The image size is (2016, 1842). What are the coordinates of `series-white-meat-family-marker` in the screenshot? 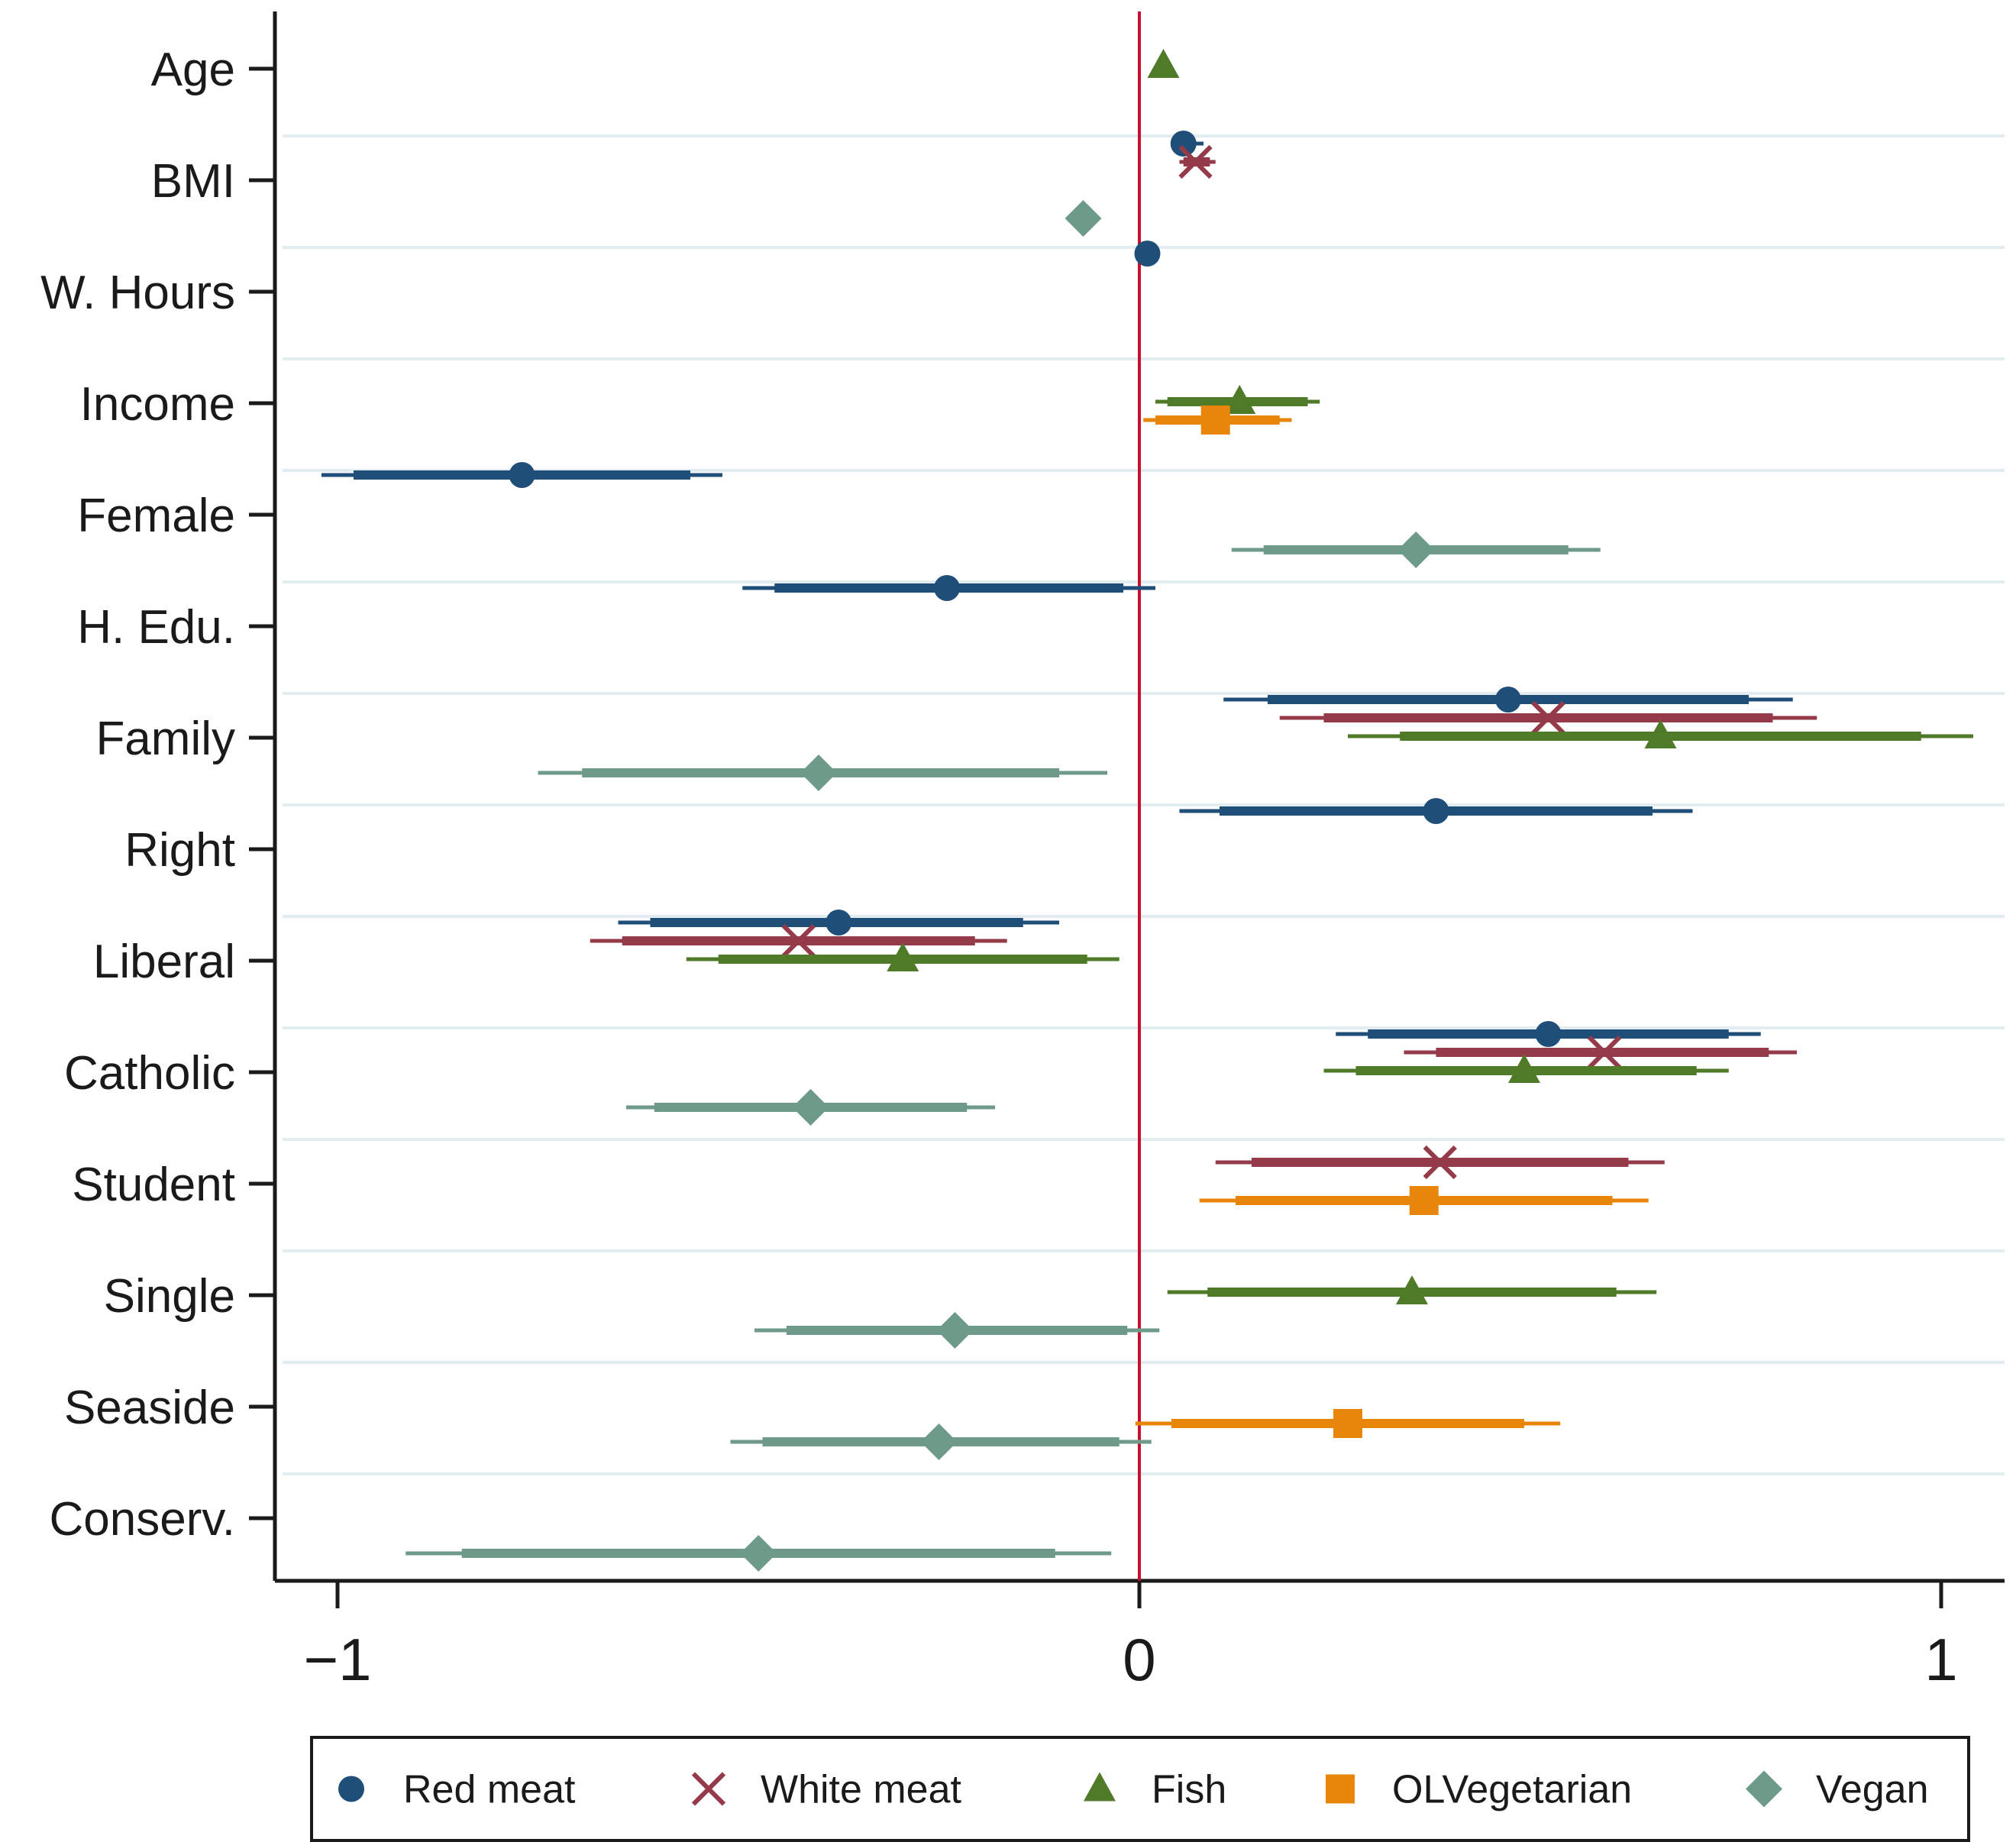 It's located at (1548, 717).